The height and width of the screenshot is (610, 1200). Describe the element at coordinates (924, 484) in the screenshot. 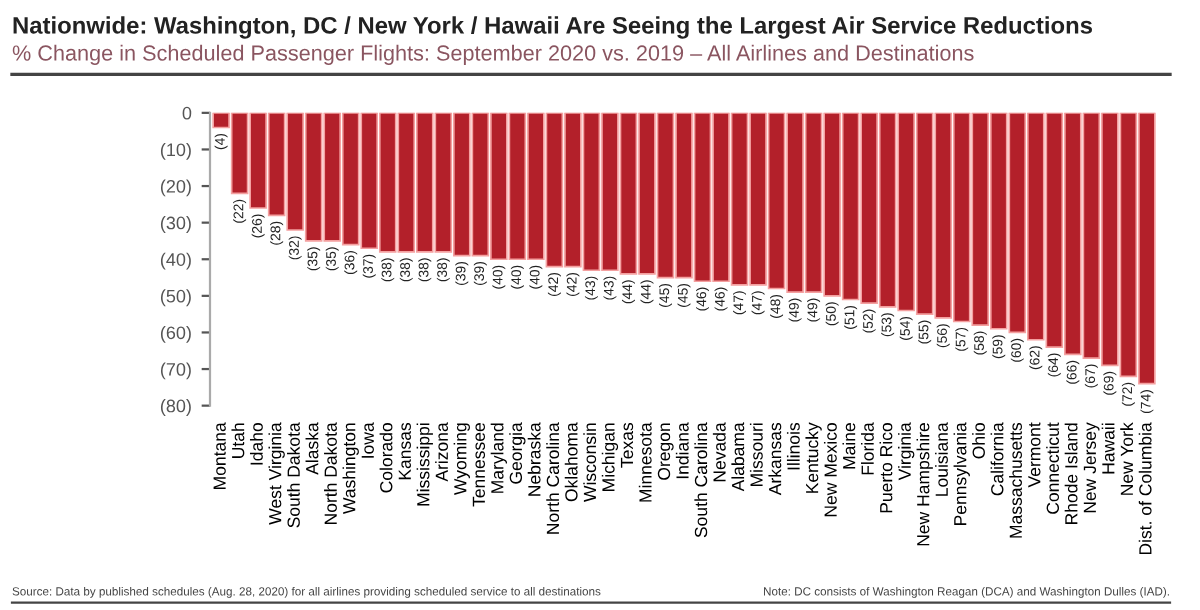

I see `x-tick-label: New Hampshire` at that location.